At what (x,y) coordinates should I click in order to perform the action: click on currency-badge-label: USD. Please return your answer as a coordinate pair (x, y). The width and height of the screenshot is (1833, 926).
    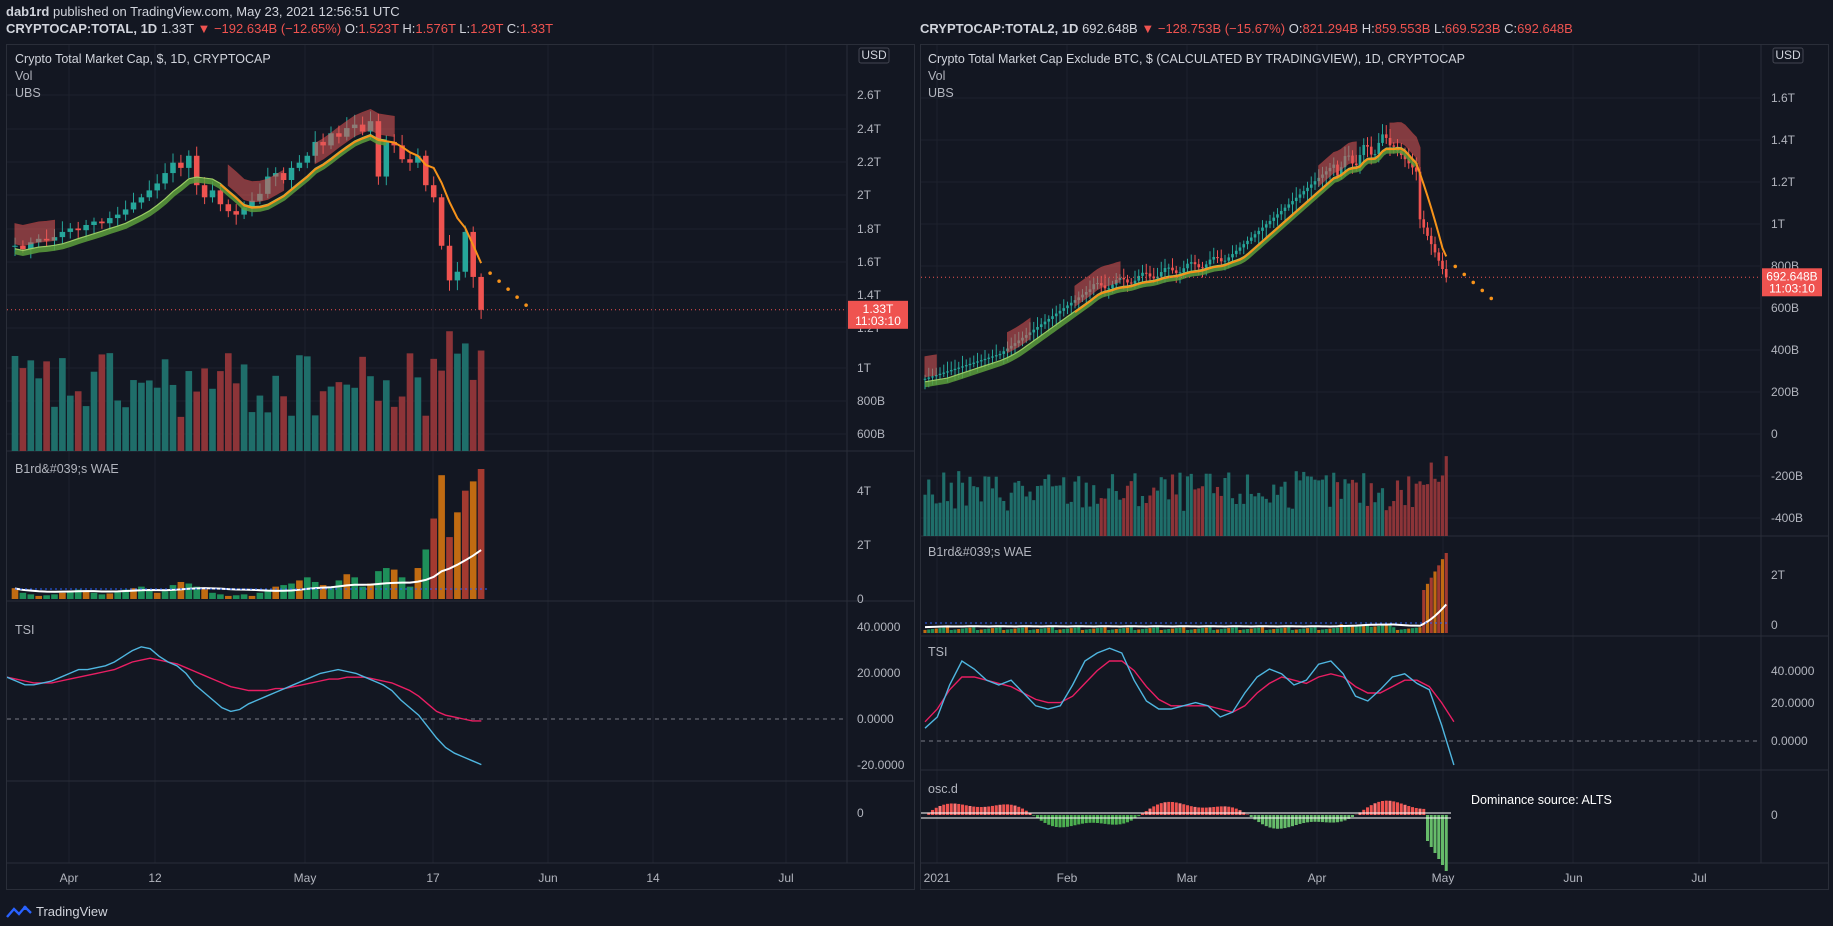
    Looking at the image, I should click on (874, 55).